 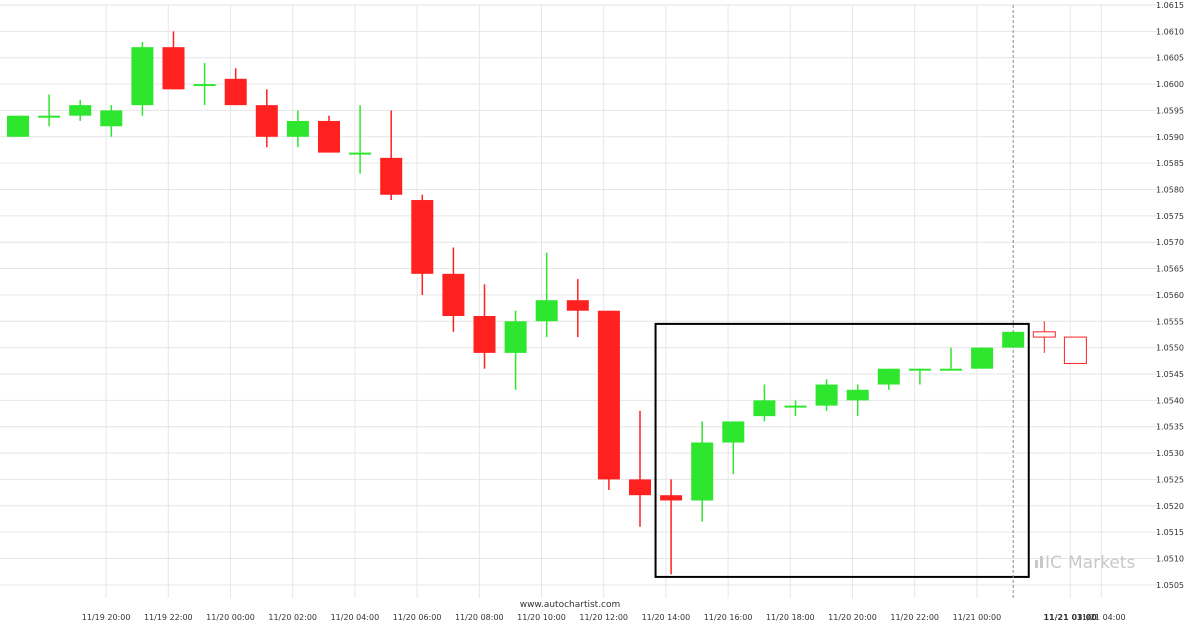 What do you see at coordinates (1170, 506) in the screenshot?
I see `y-tick-label: 1.0520` at bounding box center [1170, 506].